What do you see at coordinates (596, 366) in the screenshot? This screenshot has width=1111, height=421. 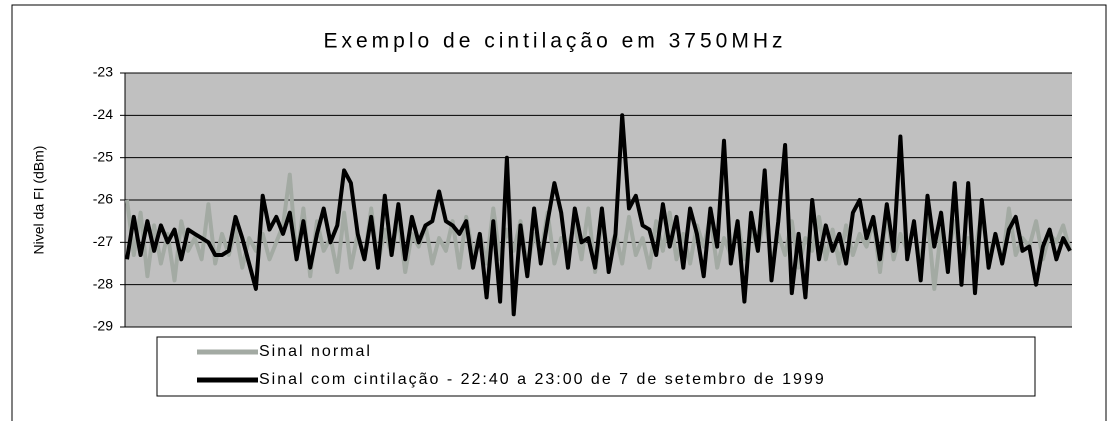 I see `legend-box` at bounding box center [596, 366].